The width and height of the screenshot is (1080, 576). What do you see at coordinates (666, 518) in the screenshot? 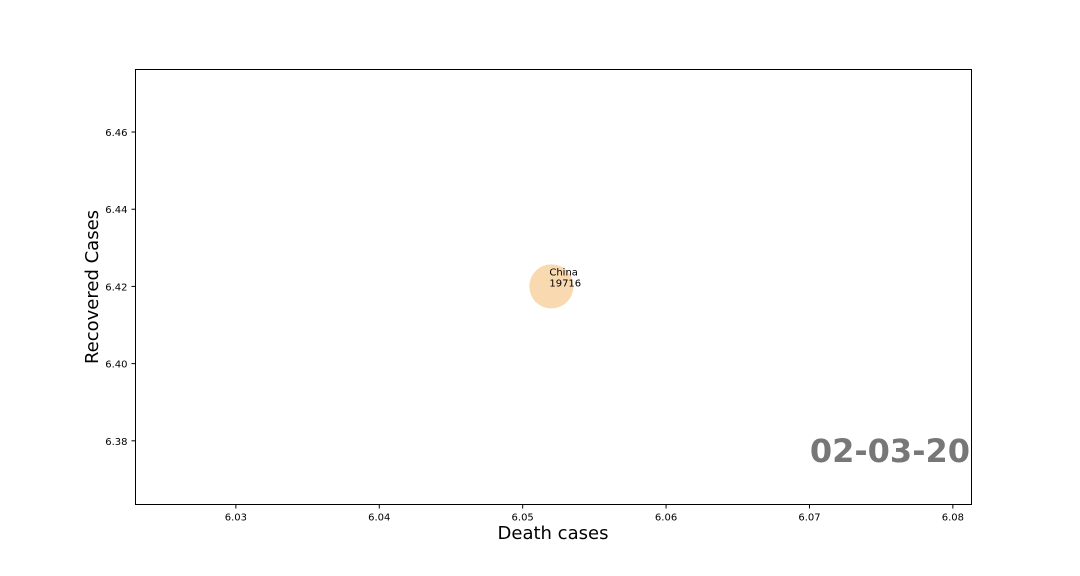
I see `x-tick-label: 6.06` at bounding box center [666, 518].